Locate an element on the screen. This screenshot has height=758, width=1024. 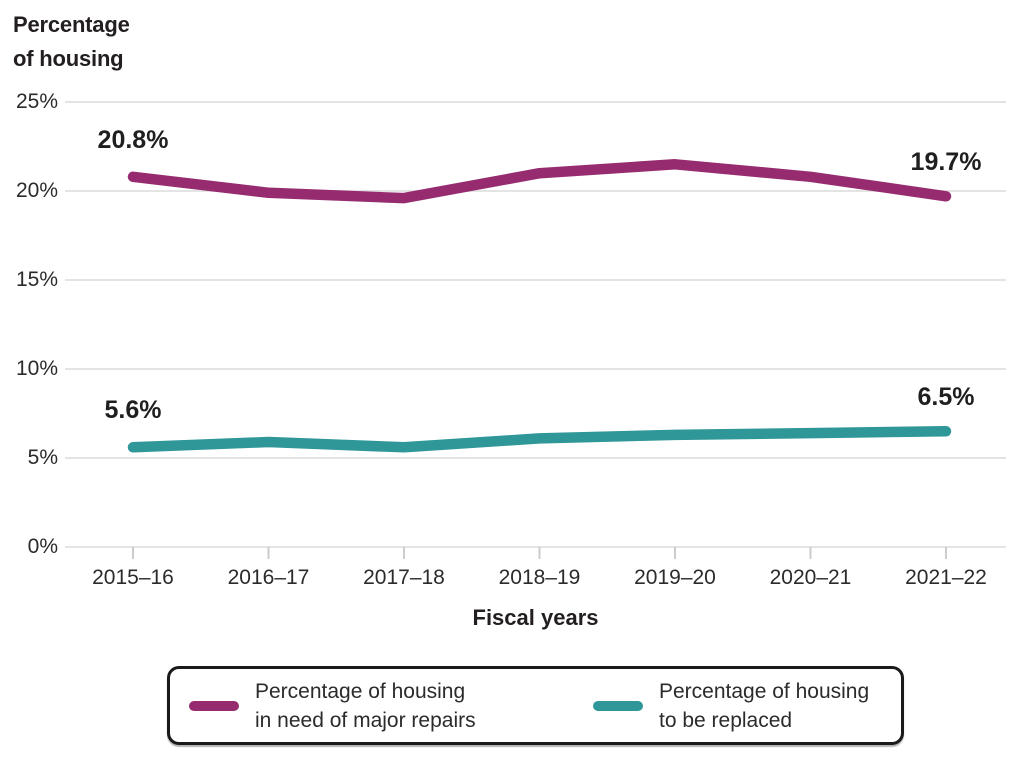
data-label-first: 5.6% is located at coordinates (133, 410).